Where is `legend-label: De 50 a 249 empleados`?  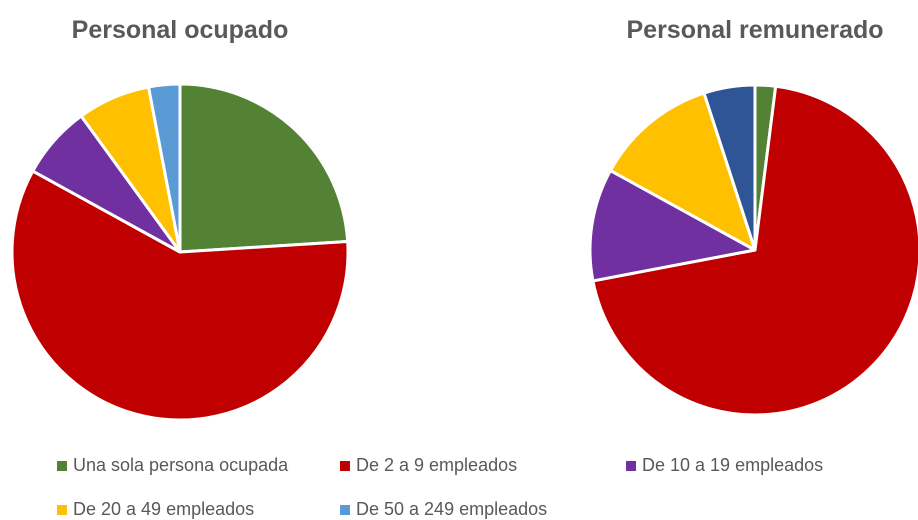 legend-label: De 50 a 249 empleados is located at coordinates (451, 509).